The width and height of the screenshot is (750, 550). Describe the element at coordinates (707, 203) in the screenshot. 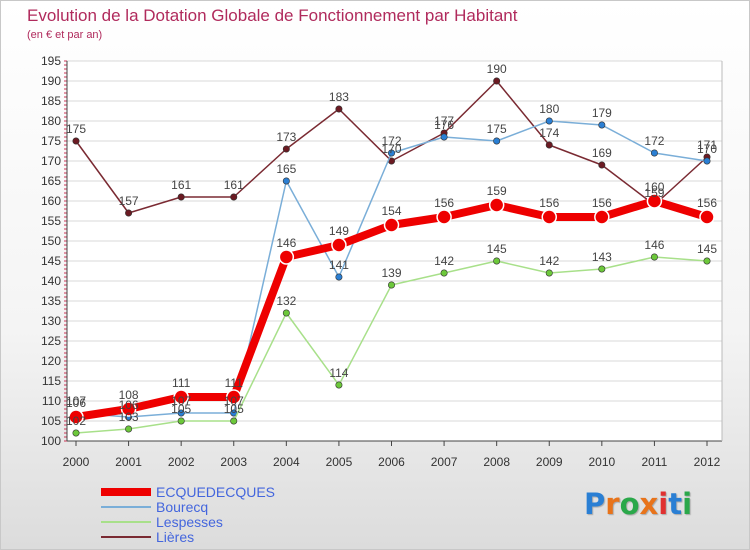

I see `data-label: 156` at that location.